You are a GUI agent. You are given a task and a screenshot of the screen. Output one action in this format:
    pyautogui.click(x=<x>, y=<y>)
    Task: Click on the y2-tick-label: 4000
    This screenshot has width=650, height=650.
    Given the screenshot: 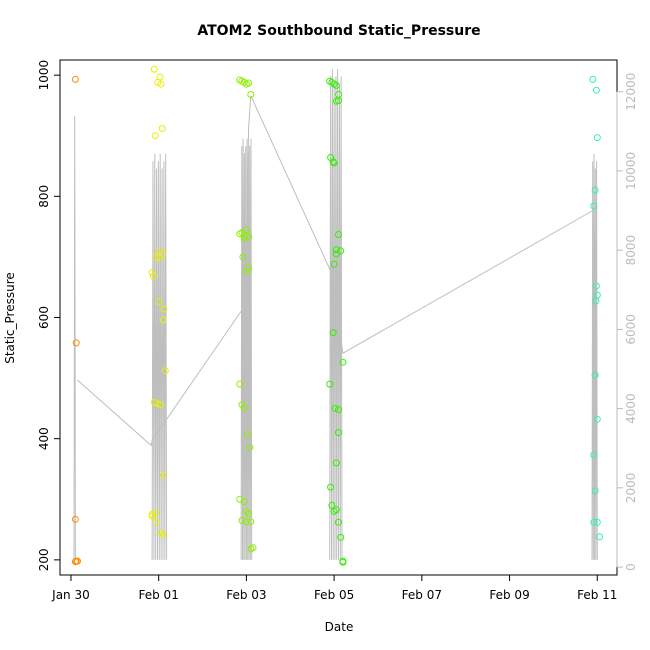 What is the action you would take?
    pyautogui.click(x=631, y=408)
    